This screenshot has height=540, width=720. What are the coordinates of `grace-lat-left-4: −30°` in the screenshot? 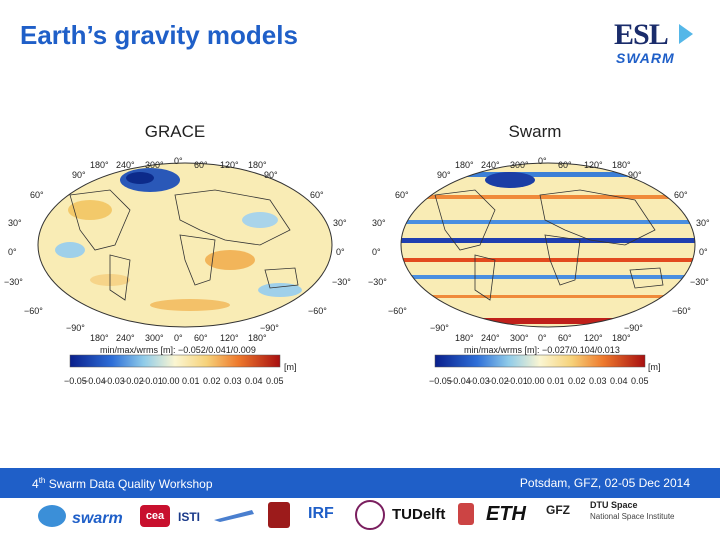 It's located at (13, 282).